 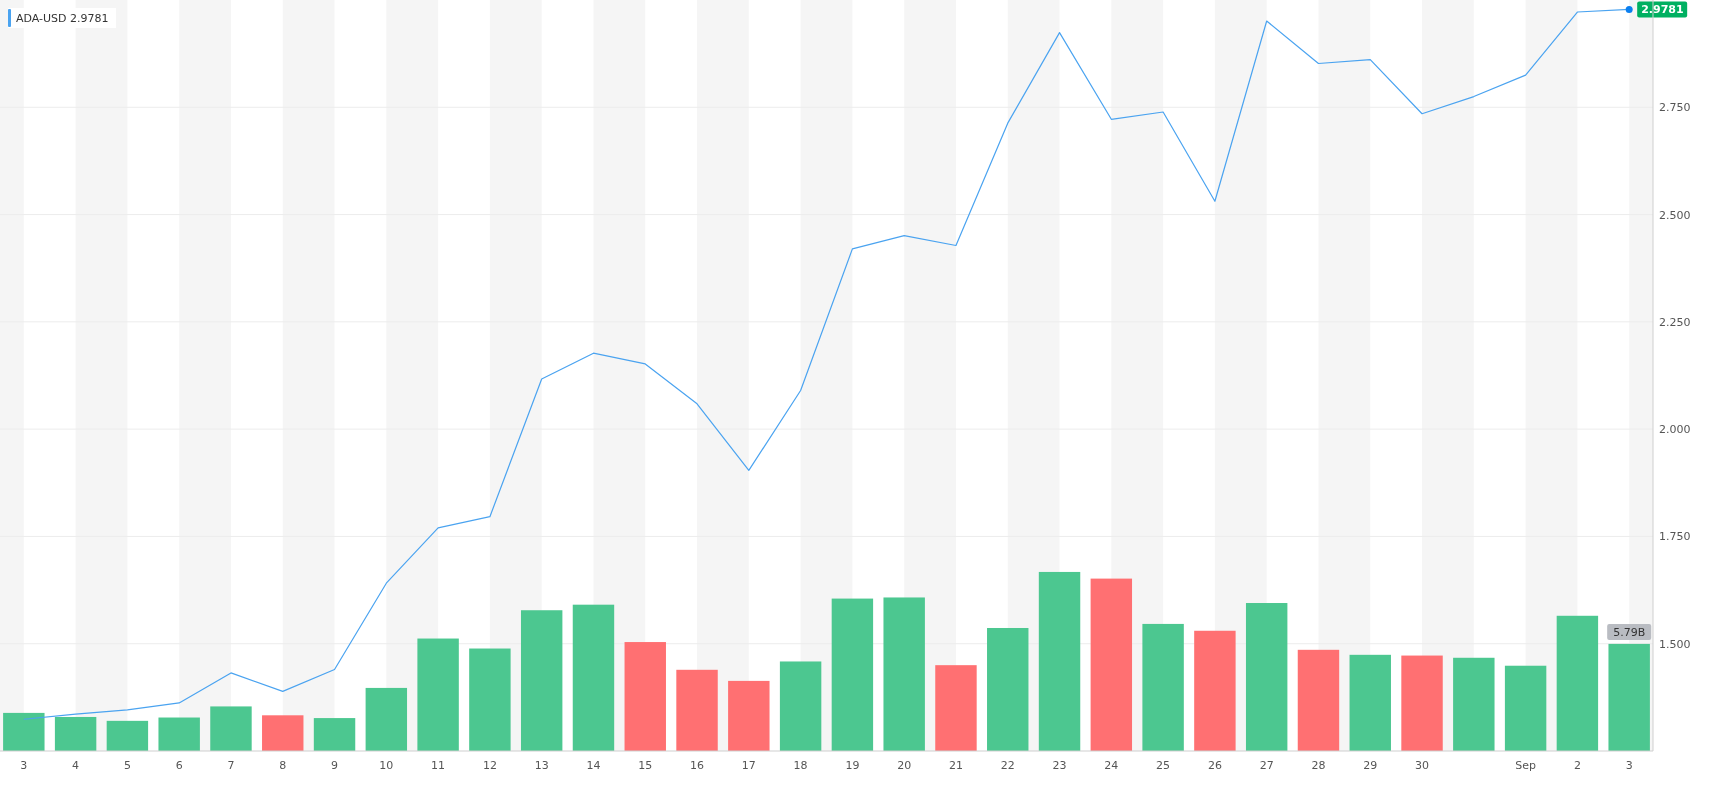 I want to click on x-tick-label: 19, so click(x=852, y=765).